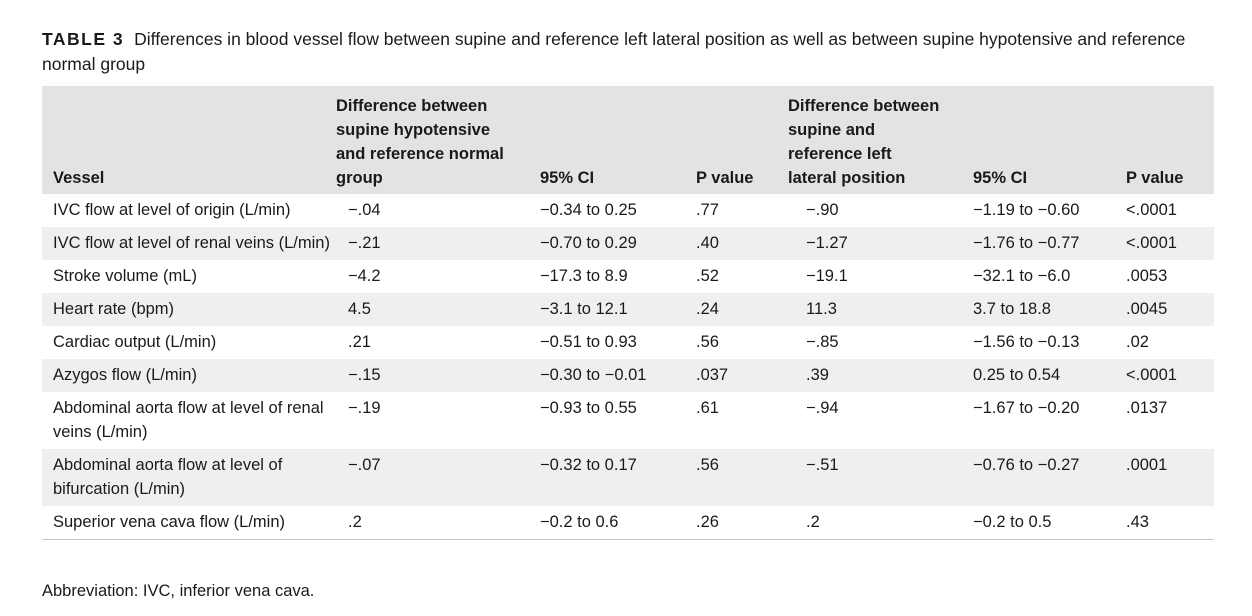  Describe the element at coordinates (822, 210) in the screenshot. I see `value-cell: −.90` at that location.